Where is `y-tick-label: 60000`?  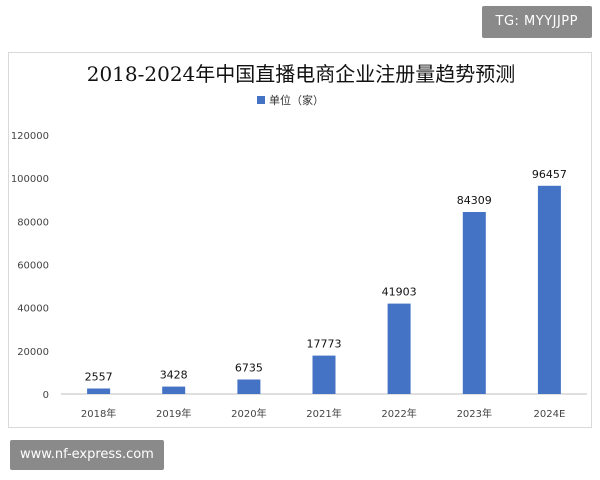
y-tick-label: 60000 is located at coordinates (33, 266).